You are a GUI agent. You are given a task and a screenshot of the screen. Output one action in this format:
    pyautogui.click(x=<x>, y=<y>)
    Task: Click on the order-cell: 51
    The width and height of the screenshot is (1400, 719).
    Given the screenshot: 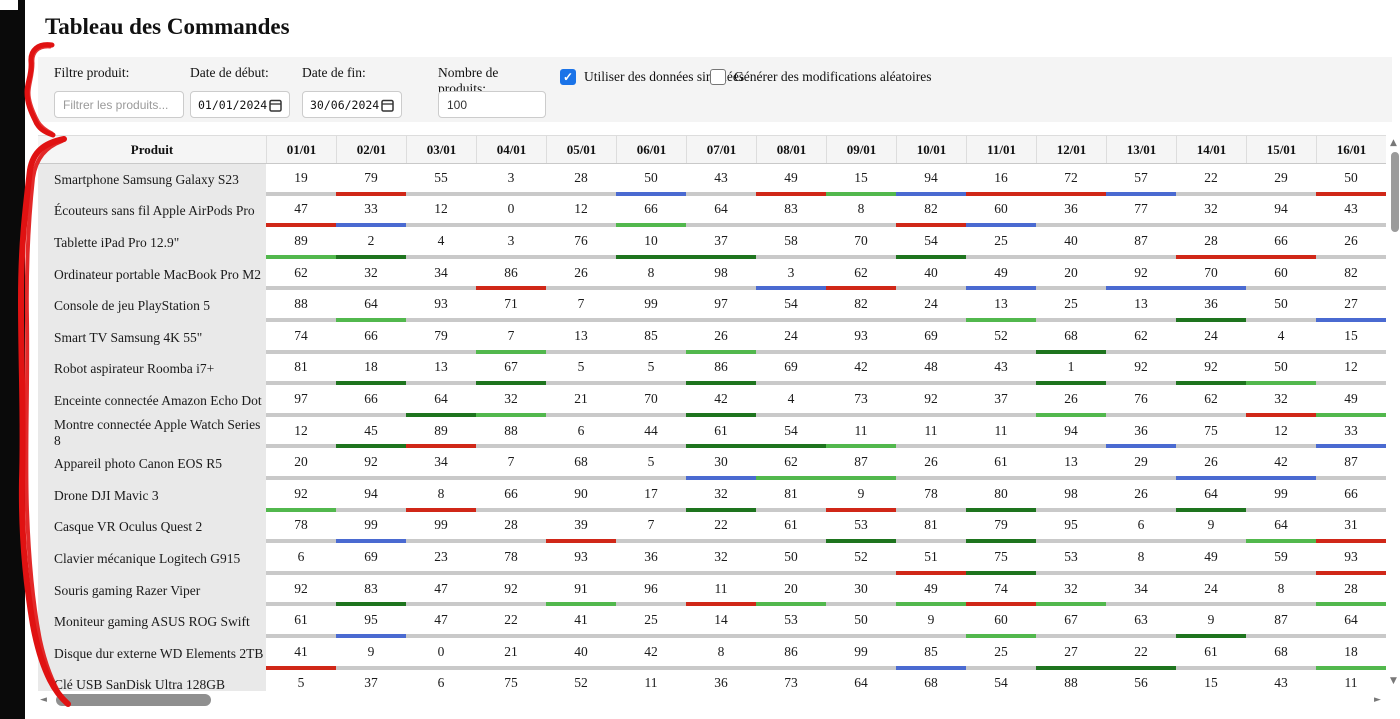 What is the action you would take?
    pyautogui.click(x=931, y=559)
    